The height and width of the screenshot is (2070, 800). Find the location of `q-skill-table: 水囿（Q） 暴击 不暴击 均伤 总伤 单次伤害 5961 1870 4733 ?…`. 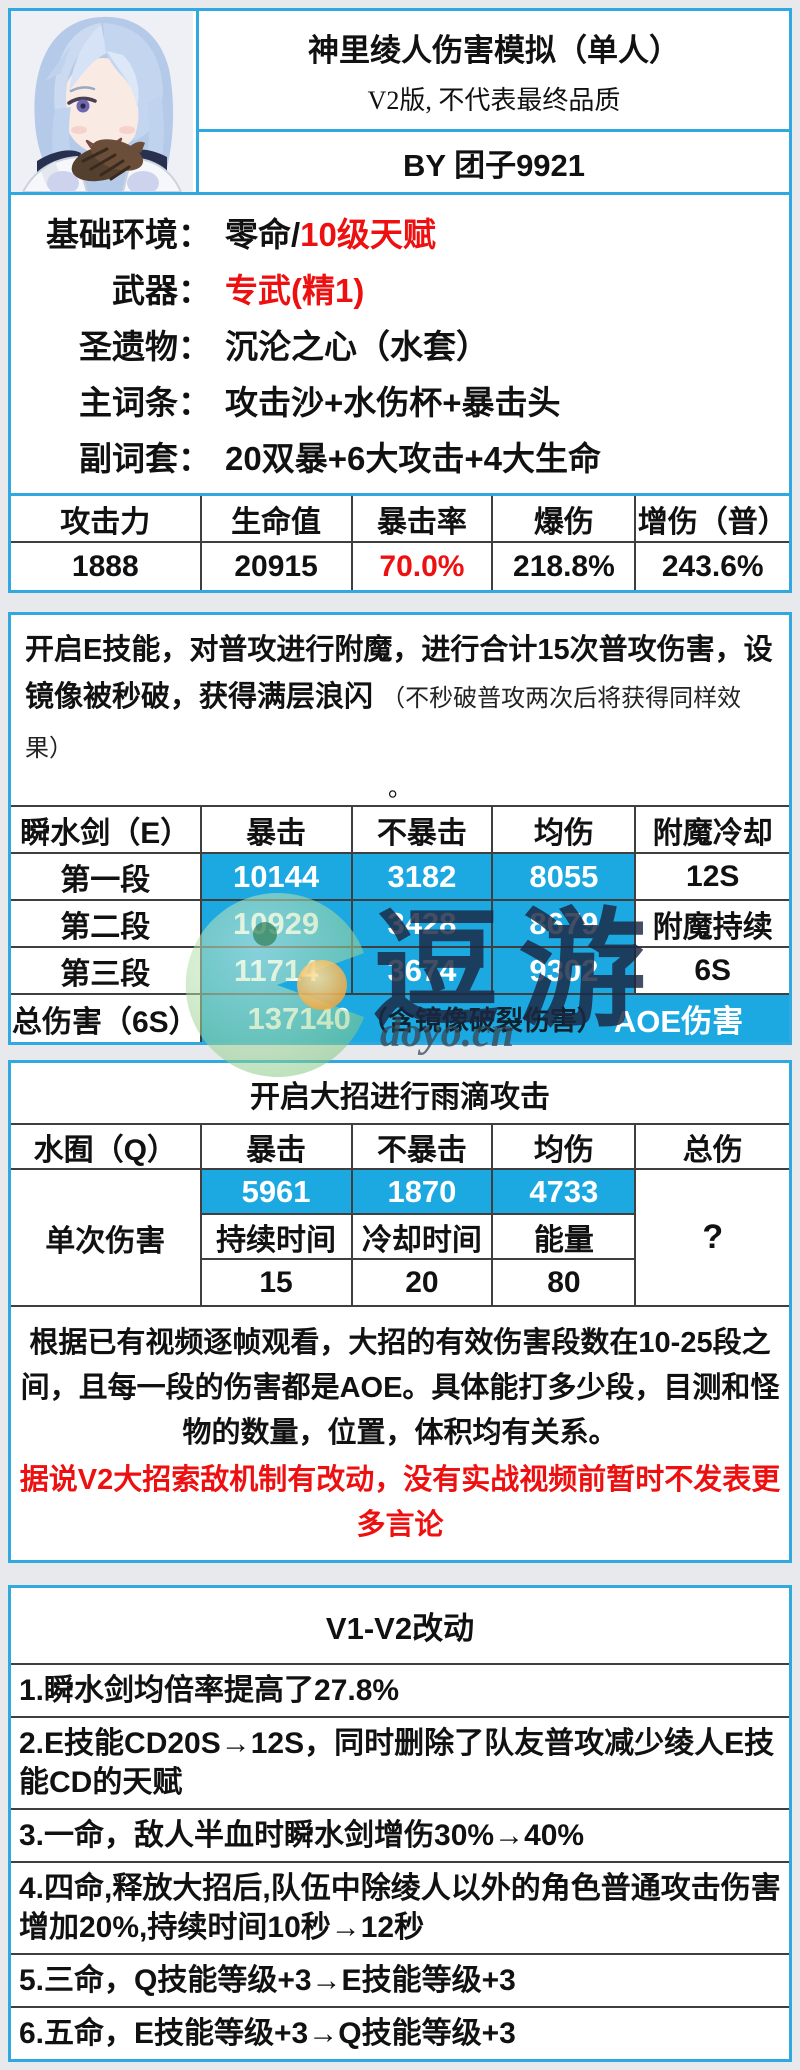

q-skill-table: 水囿（Q） 暴击 不暴击 均伤 总伤 单次伤害 5961 1870 4733 ?… is located at coordinates (400, 1215).